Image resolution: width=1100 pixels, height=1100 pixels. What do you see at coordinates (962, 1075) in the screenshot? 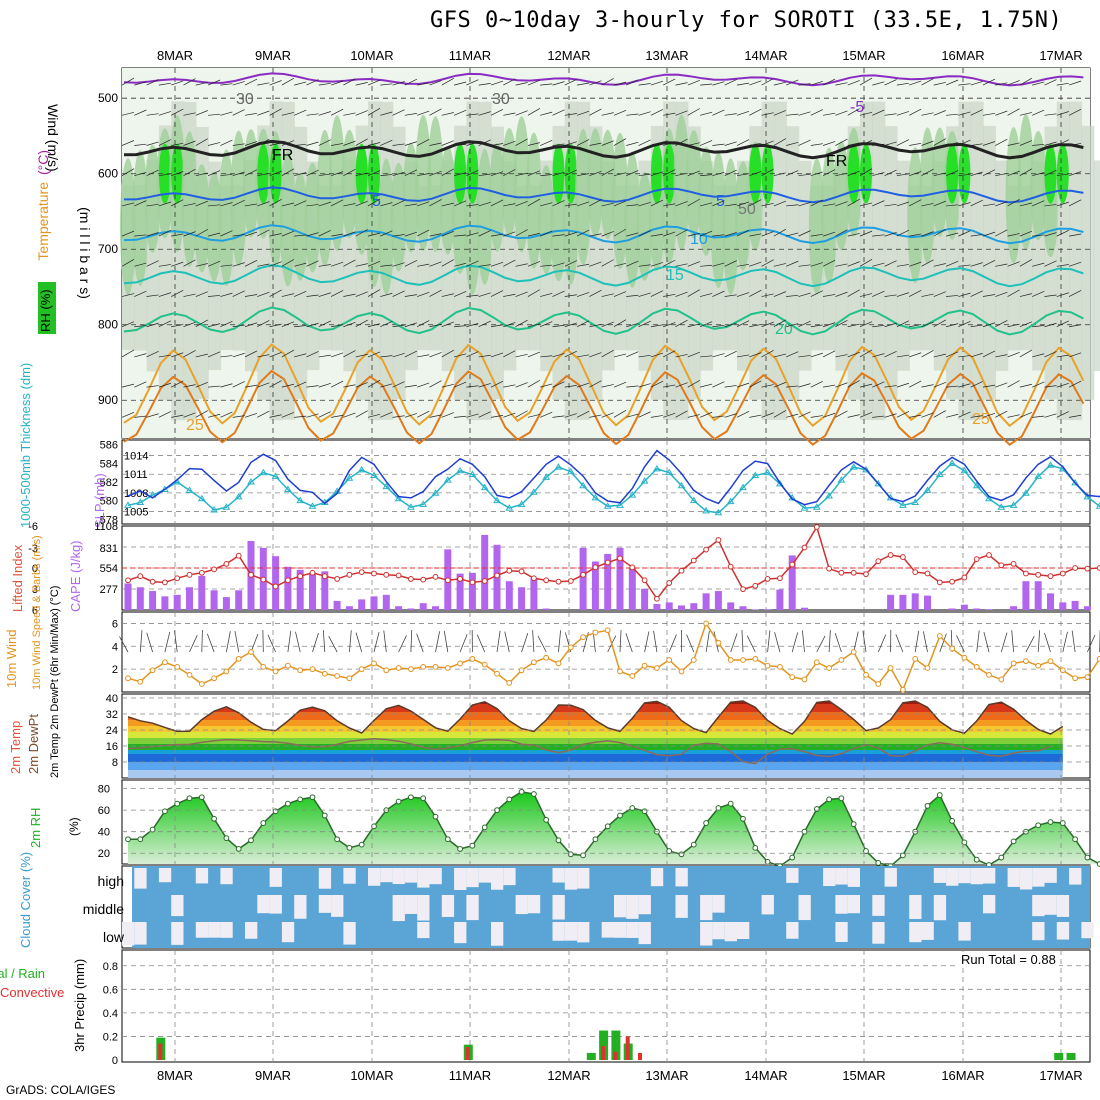
I see `x-tick-bottom: 16MAR` at bounding box center [962, 1075].